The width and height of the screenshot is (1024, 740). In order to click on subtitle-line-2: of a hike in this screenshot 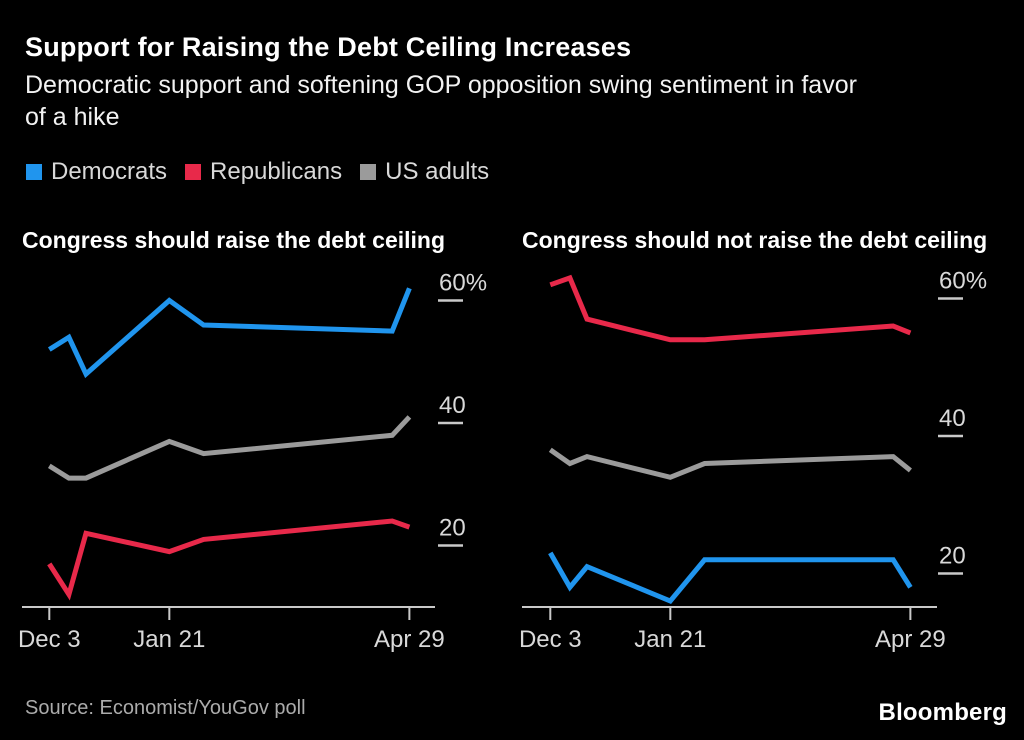, I will do `click(72, 117)`.